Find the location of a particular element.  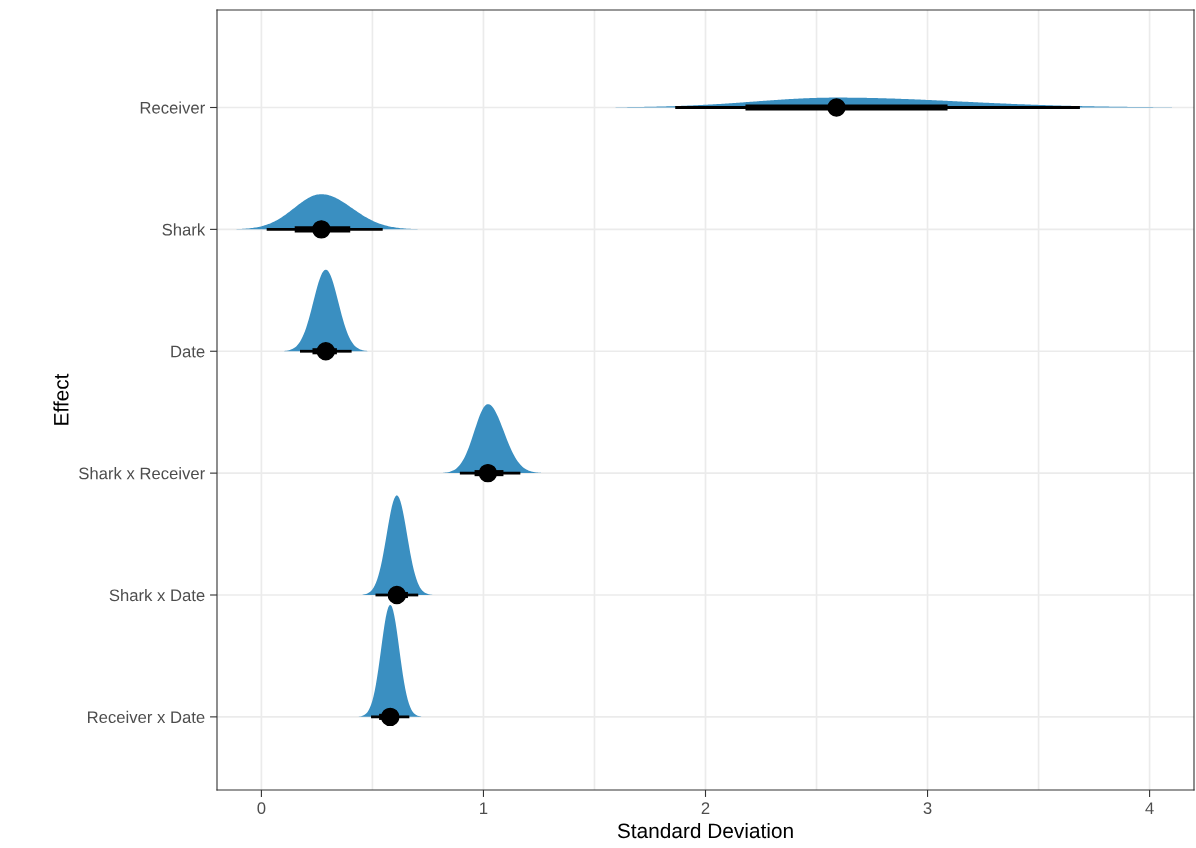

x-tick-label: 3 is located at coordinates (927, 808).